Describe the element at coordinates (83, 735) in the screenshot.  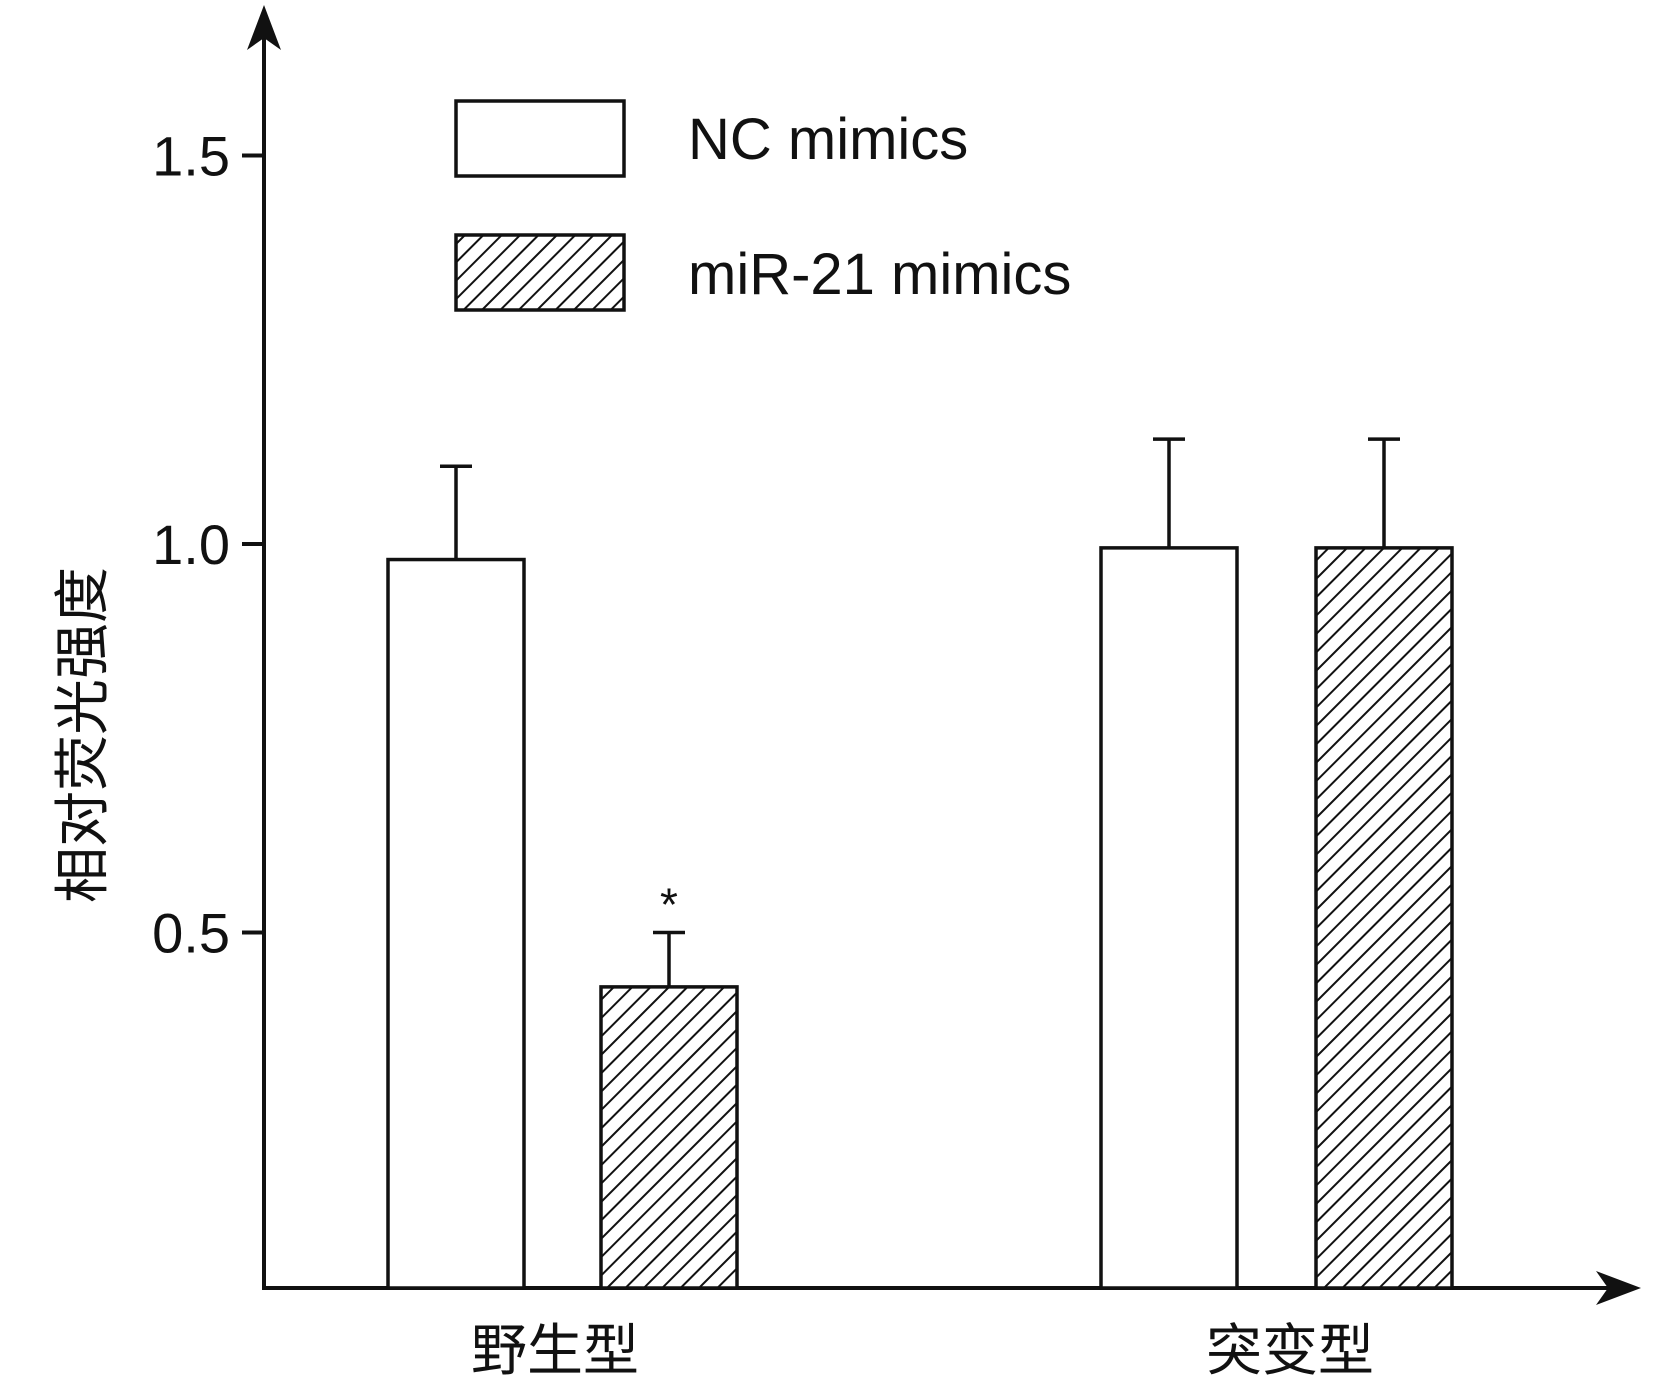
I see `y-axis-label: 相对荧光强度` at that location.